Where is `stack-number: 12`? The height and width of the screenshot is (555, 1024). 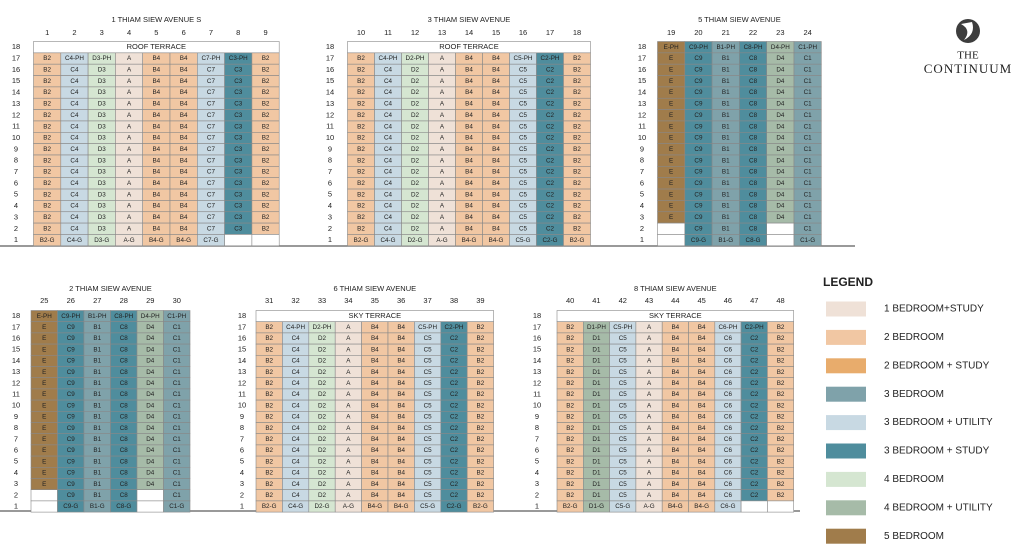 stack-number: 12 is located at coordinates (415, 32).